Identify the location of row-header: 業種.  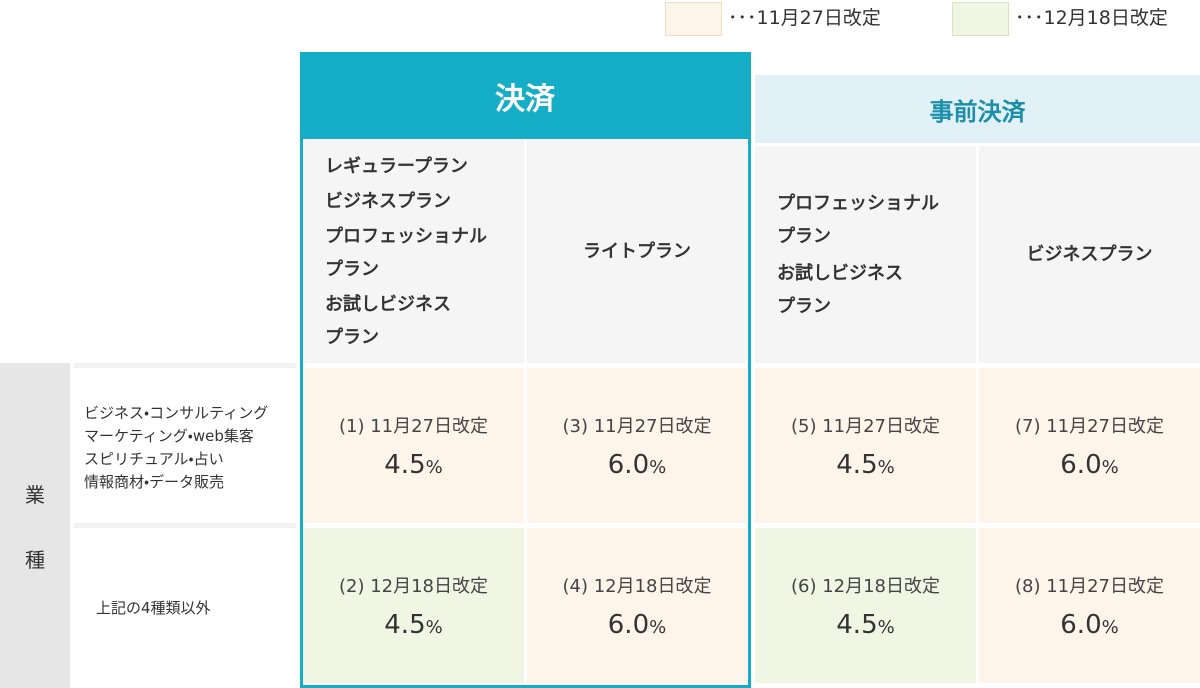
(35, 525).